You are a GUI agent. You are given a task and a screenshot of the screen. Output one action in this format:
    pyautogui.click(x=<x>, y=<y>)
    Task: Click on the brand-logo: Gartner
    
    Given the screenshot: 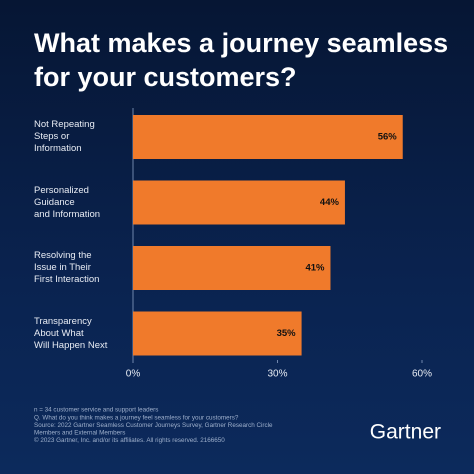 What is the action you would take?
    pyautogui.click(x=405, y=432)
    